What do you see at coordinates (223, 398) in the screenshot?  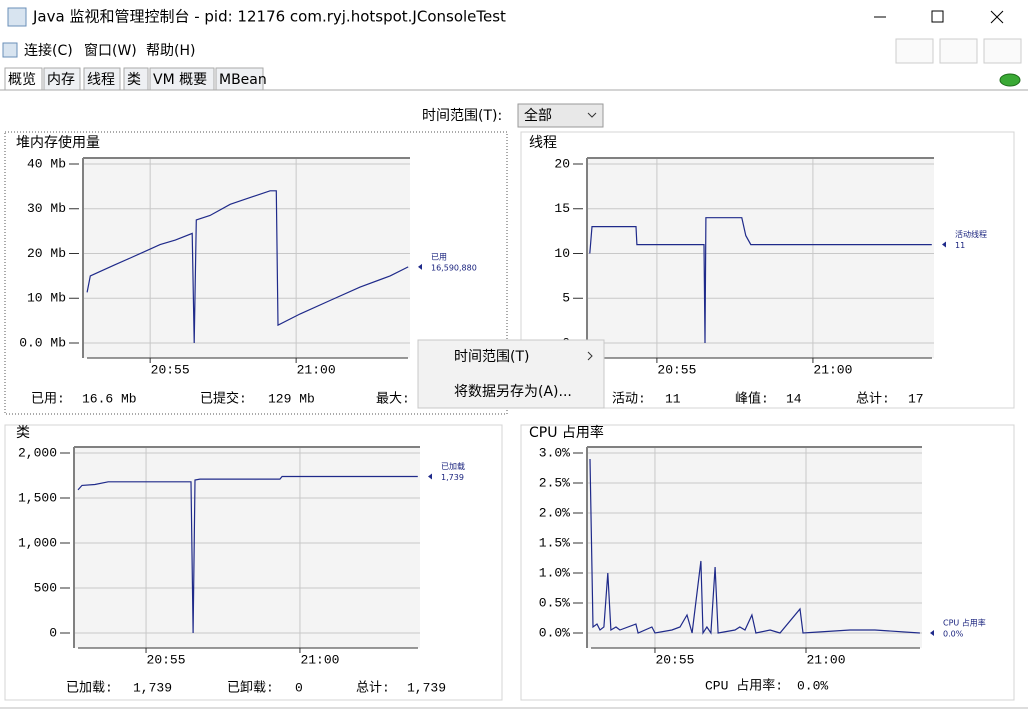 I see `stat-label: 已提交:` at bounding box center [223, 398].